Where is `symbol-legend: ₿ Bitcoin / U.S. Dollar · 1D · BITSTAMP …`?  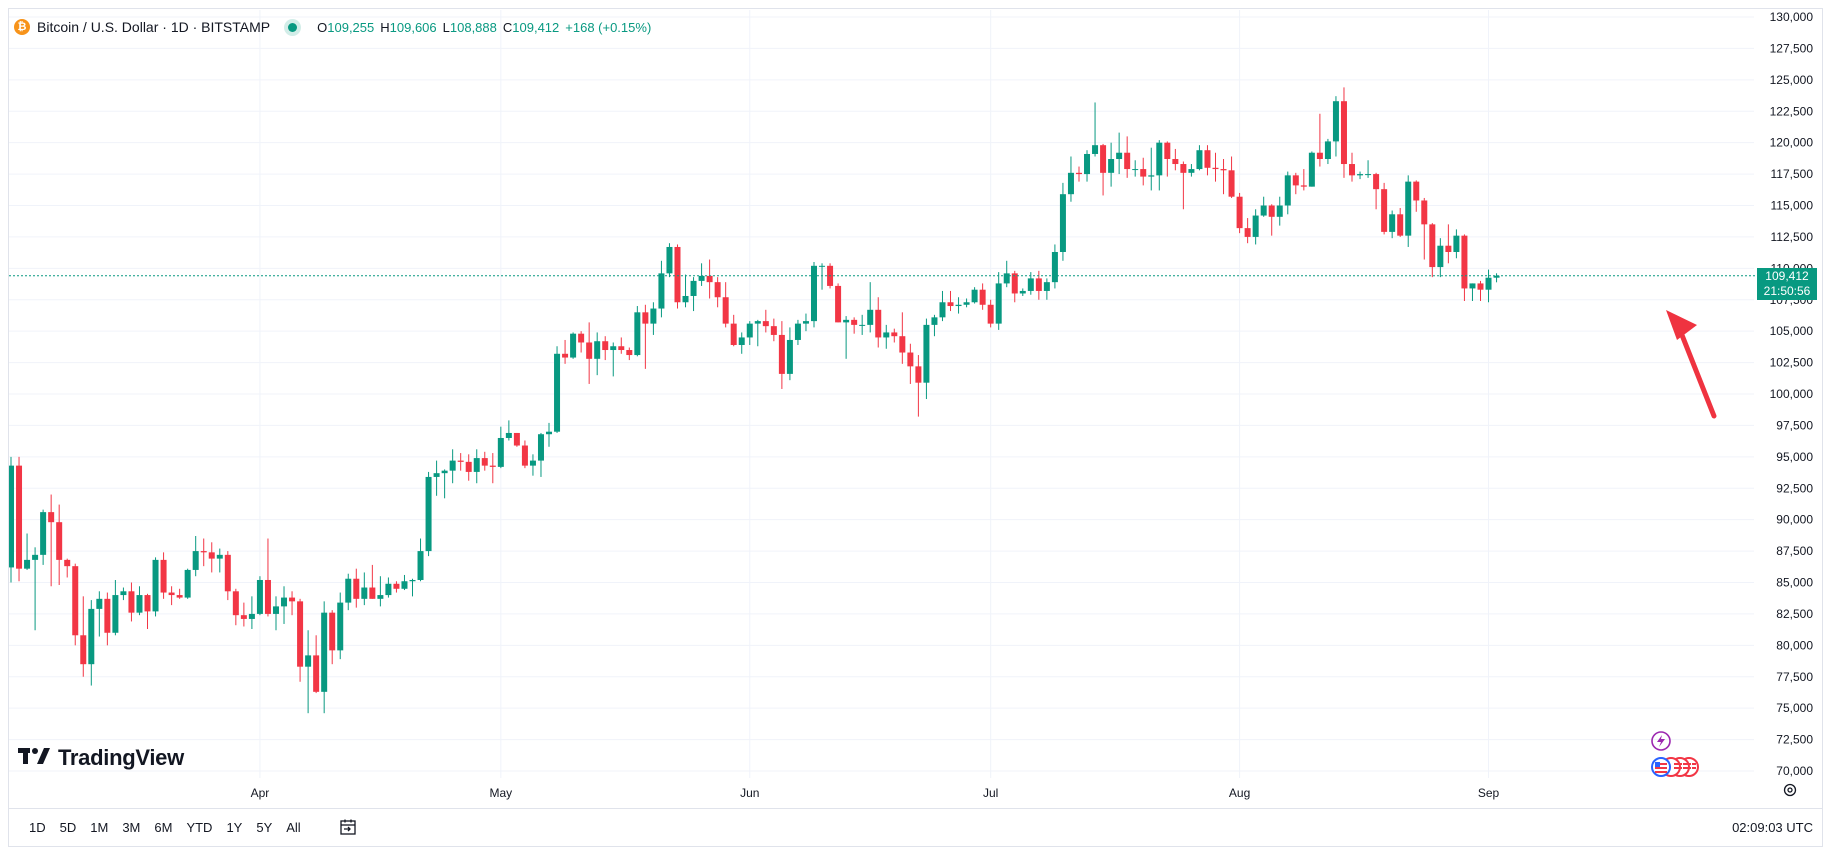 symbol-legend: ₿ Bitcoin / U.S. Dollar · 1D · BITSTAMP … is located at coordinates (332, 27).